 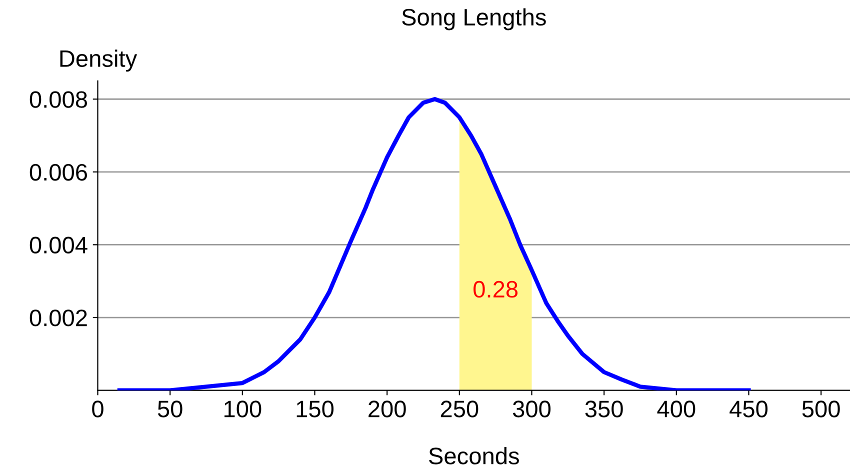 What do you see at coordinates (99, 61) in the screenshot?
I see `y-axis-title: Density` at bounding box center [99, 61].